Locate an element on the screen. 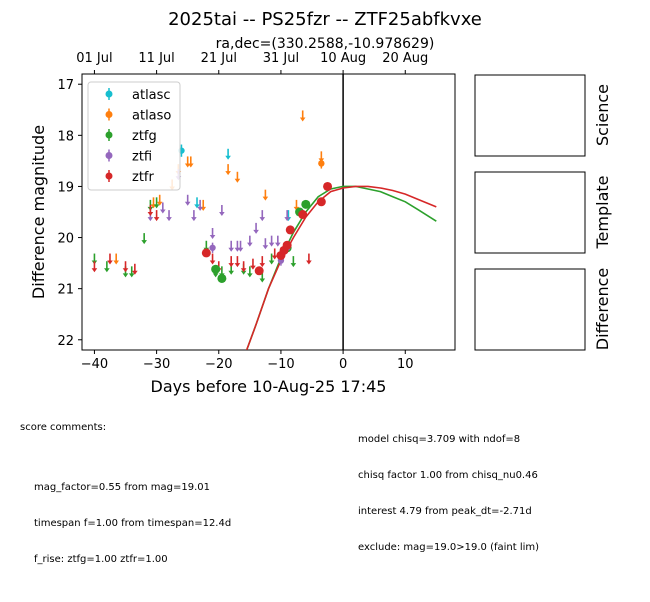 This screenshot has width=650, height=602. top-tick-label: 11 Jul is located at coordinates (156, 58).